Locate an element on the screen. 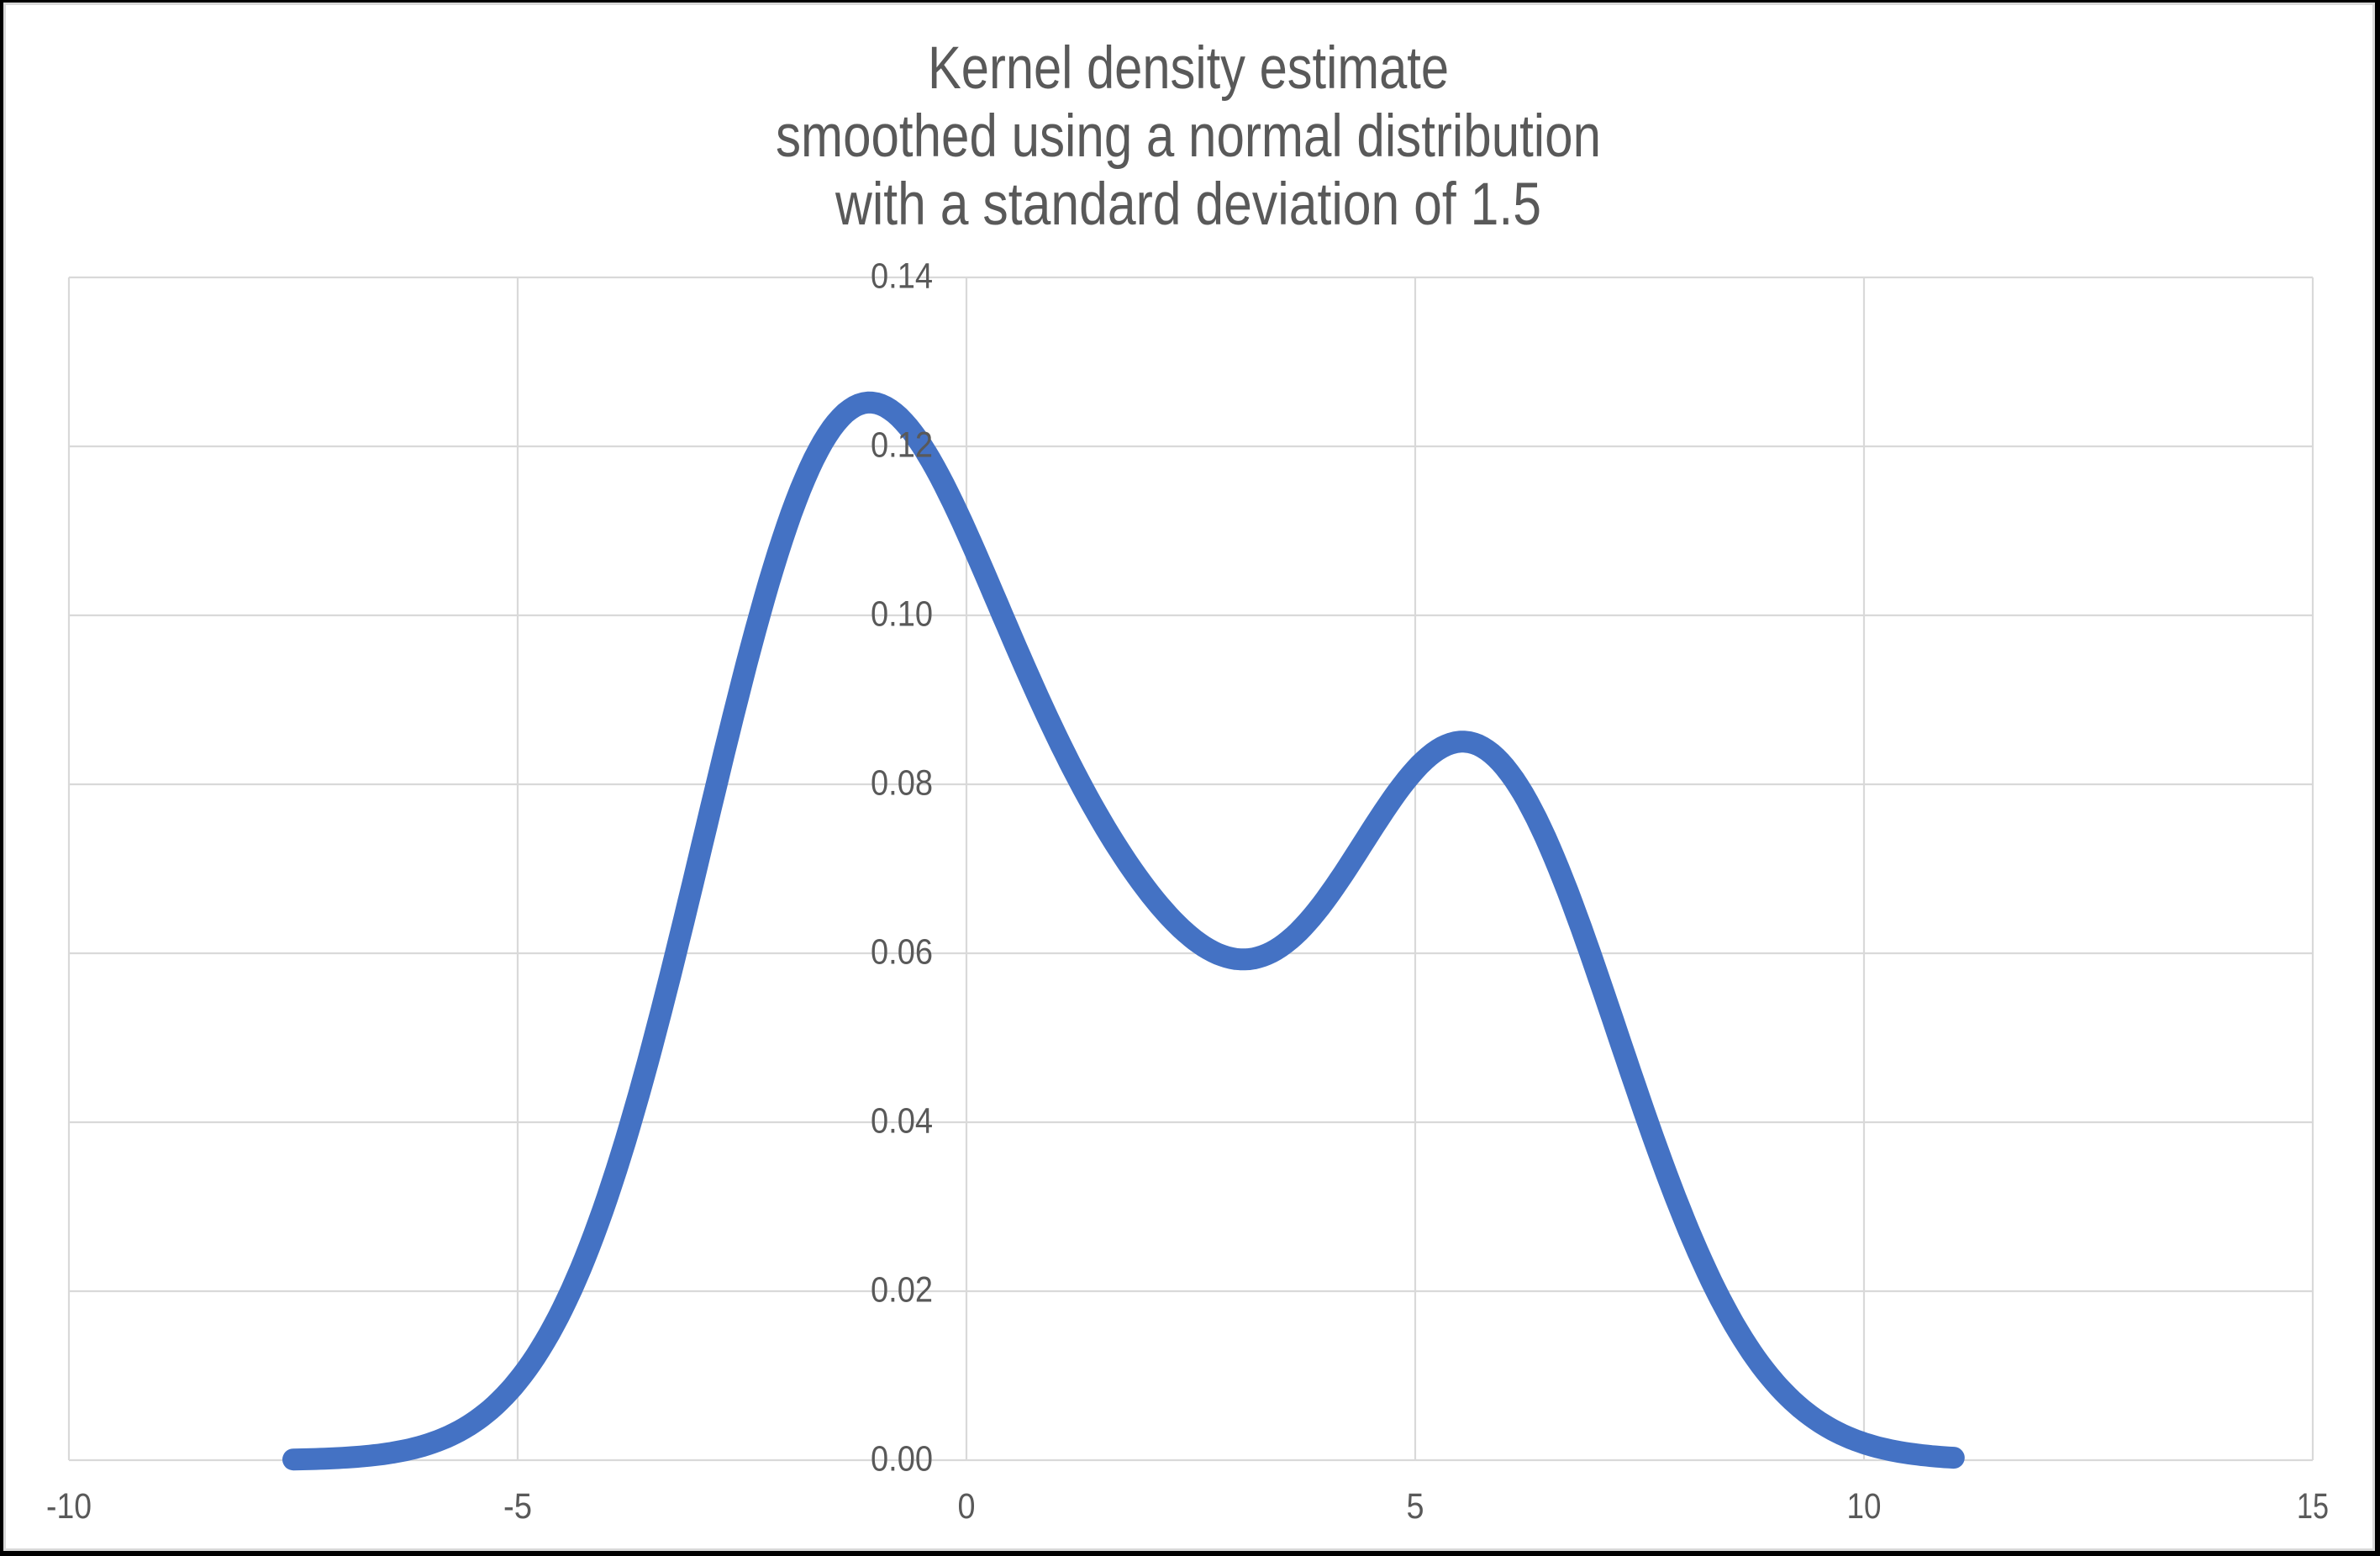  svg-text: 15 is located at coordinates (2313, 1506).